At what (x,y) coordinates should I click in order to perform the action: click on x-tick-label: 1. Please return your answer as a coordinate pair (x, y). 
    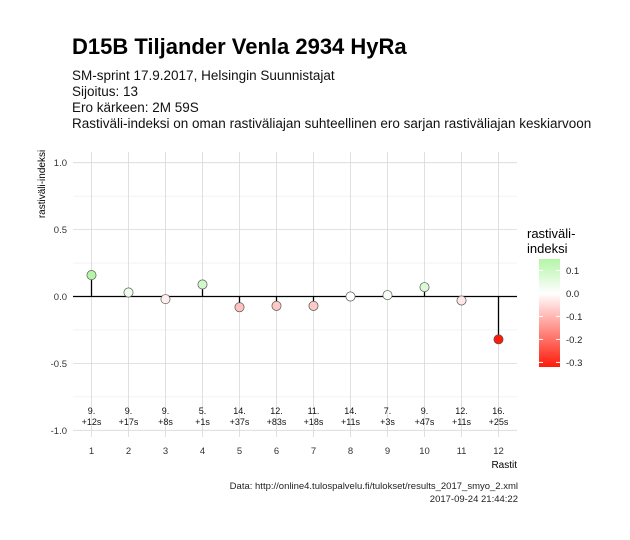
    Looking at the image, I should click on (91, 451).